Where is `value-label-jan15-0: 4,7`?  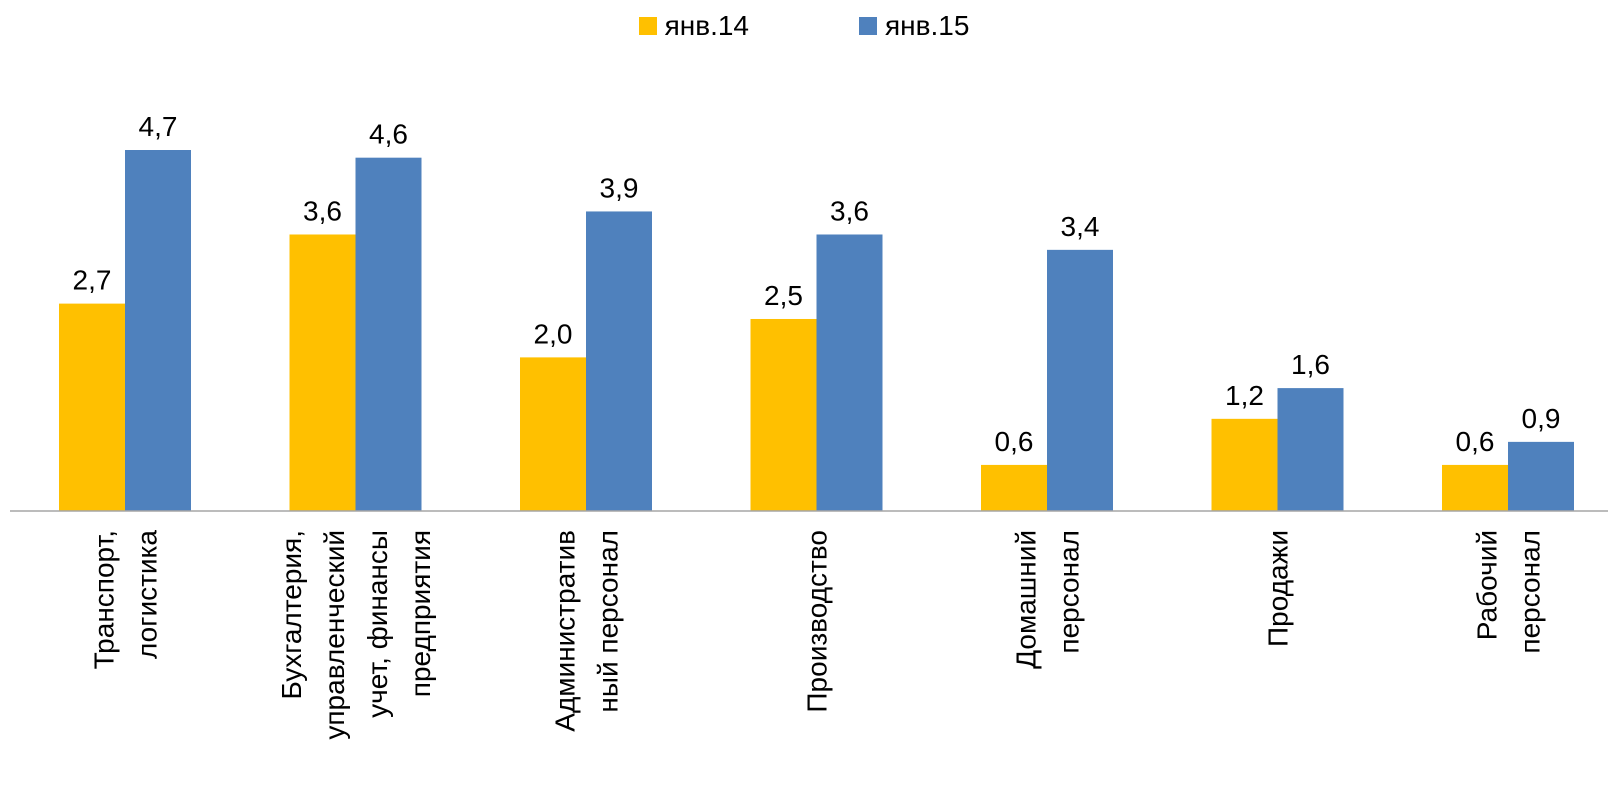
value-label-jan15-0: 4,7 is located at coordinates (158, 126).